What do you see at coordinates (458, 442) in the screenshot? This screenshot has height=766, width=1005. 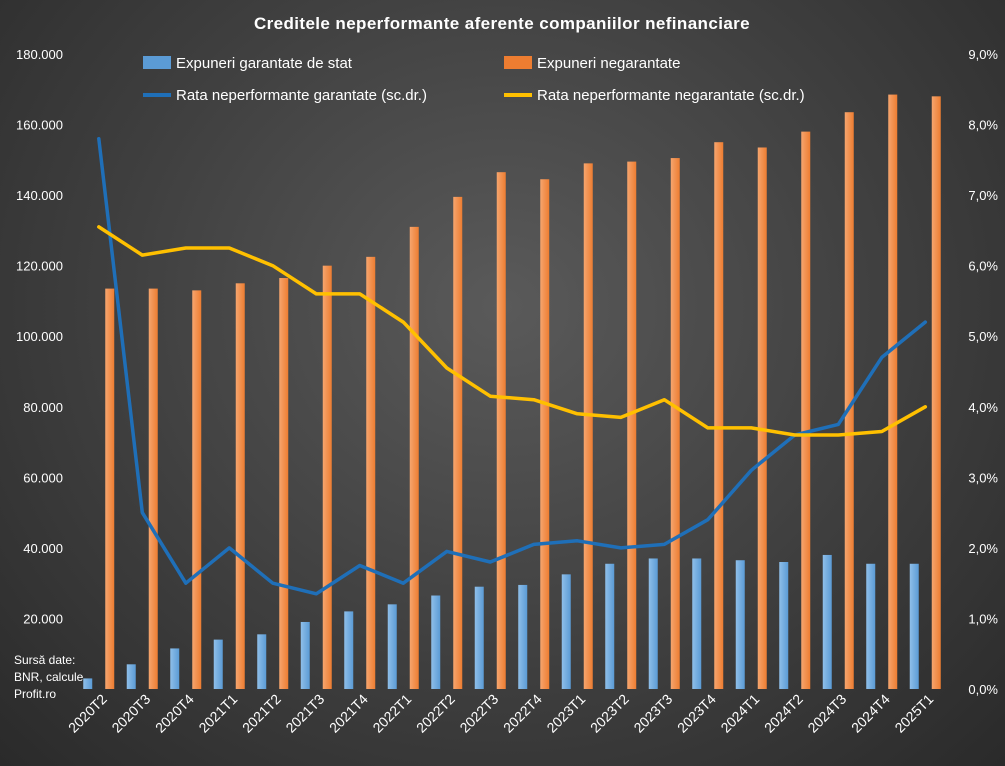 I see `bar-unguaranteed-2022T2` at bounding box center [458, 442].